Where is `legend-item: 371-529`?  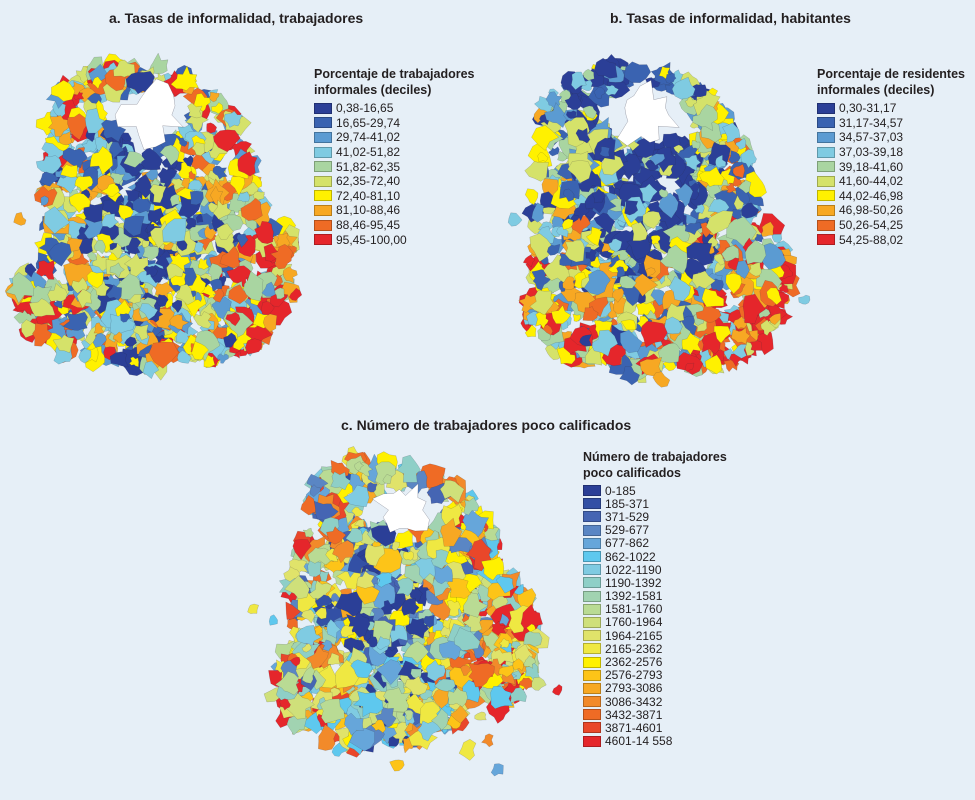 legend-item: 371-529 is located at coordinates (655, 517).